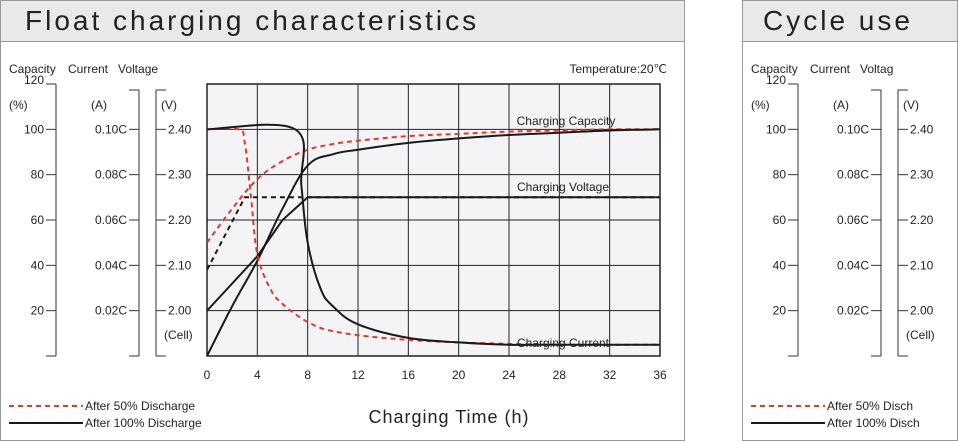 Image resolution: width=958 pixels, height=442 pixels. I want to click on charging-voltage-100pct-line, so click(433, 254).